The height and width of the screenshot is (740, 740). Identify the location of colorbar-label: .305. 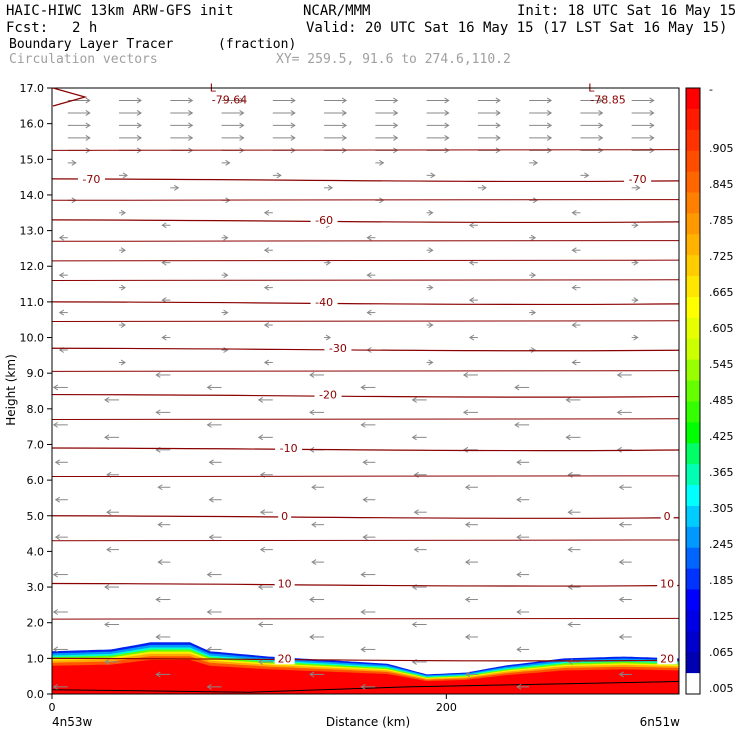
(721, 508).